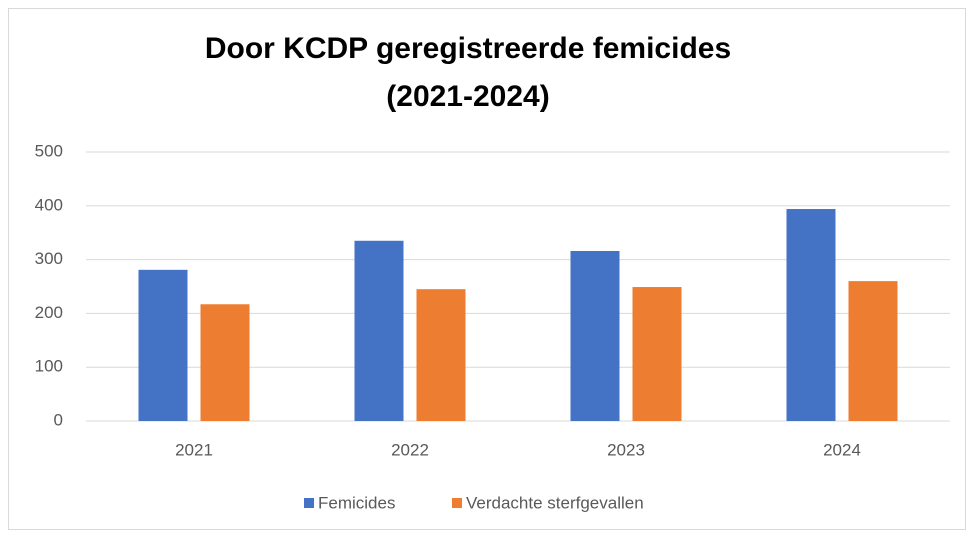 Image resolution: width=975 pixels, height=537 pixels. Describe the element at coordinates (555, 502) in the screenshot. I see `legend-label: Verdachte sterfgevallen` at that location.